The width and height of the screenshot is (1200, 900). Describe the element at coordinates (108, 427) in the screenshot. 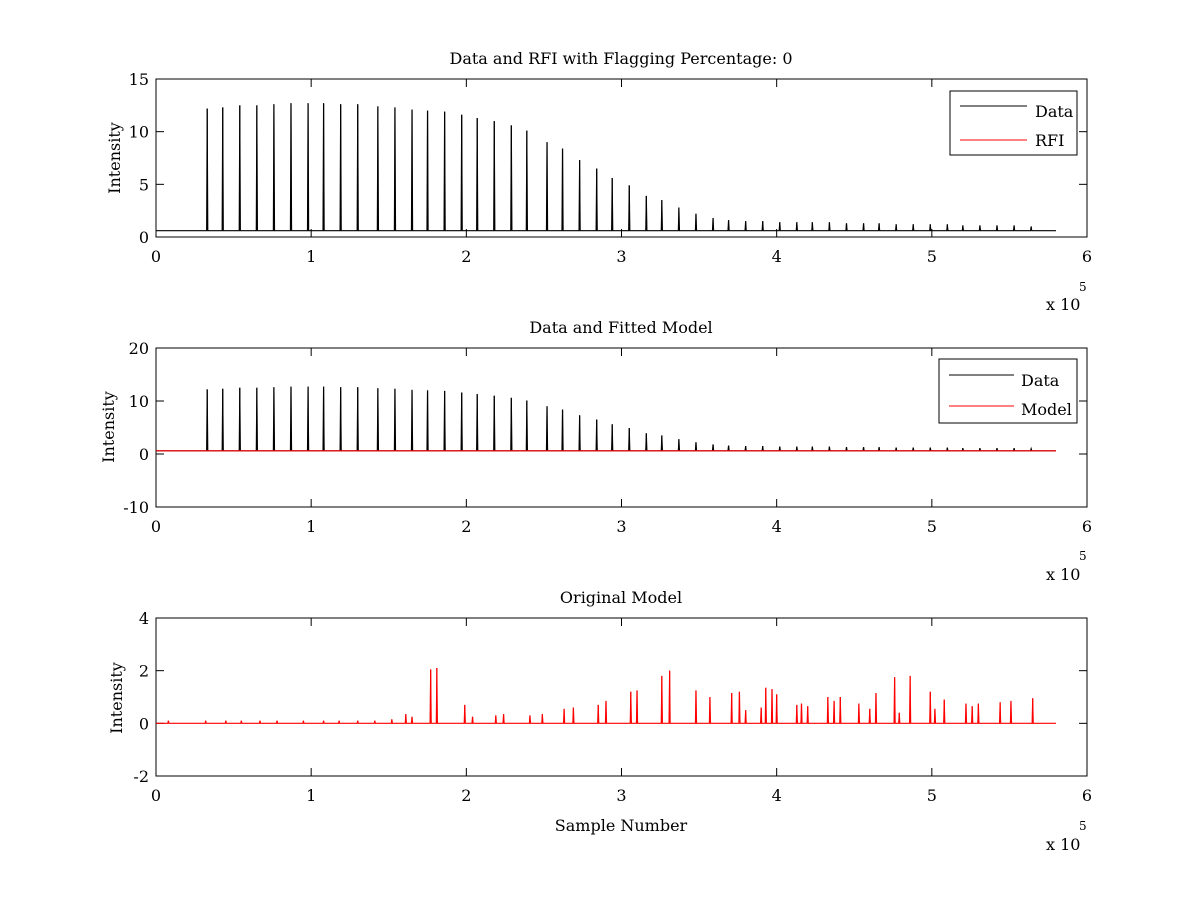

I see `subplot-2-ylabel: Intensity` at that location.